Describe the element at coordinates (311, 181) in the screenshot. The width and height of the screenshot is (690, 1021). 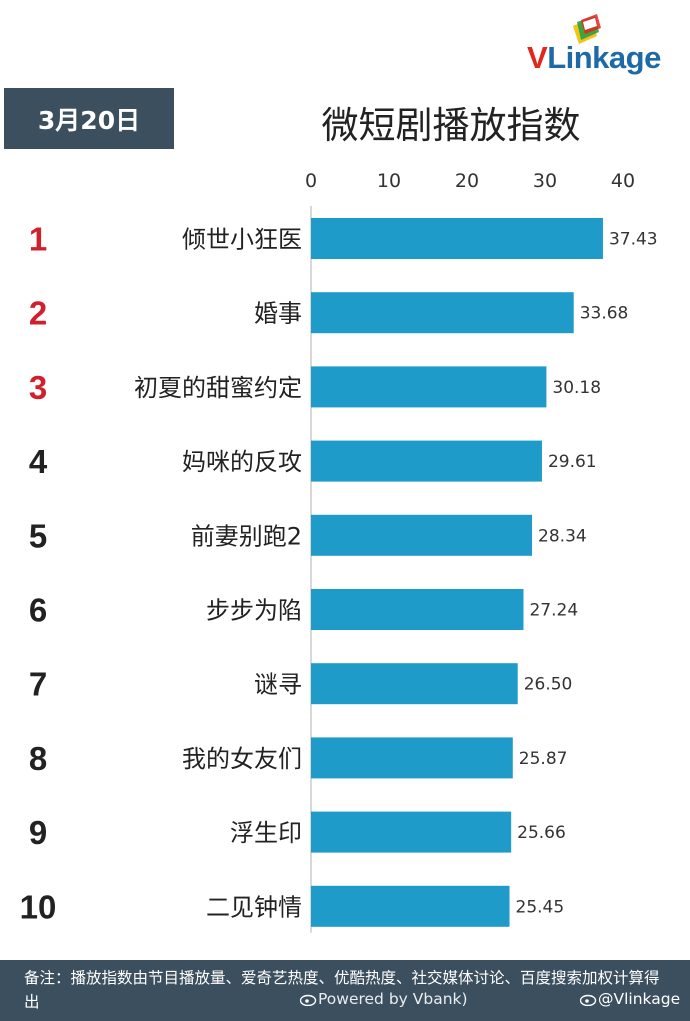
I see `x-tick-label: 0` at that location.